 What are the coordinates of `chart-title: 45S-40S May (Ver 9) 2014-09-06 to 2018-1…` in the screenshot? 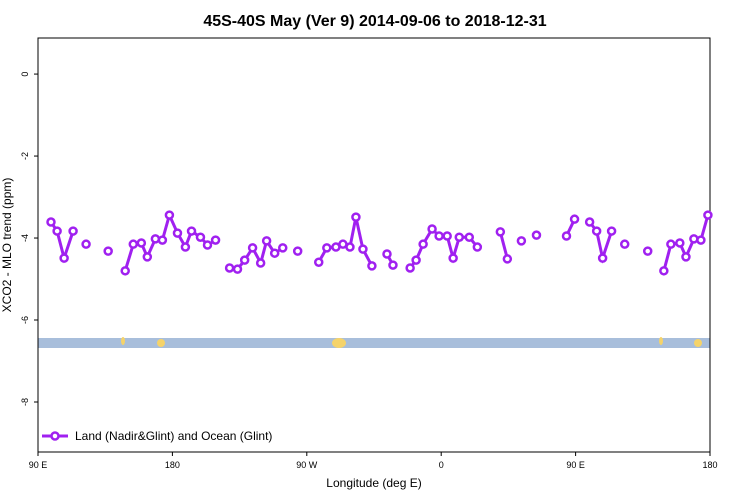 It's located at (374, 21).